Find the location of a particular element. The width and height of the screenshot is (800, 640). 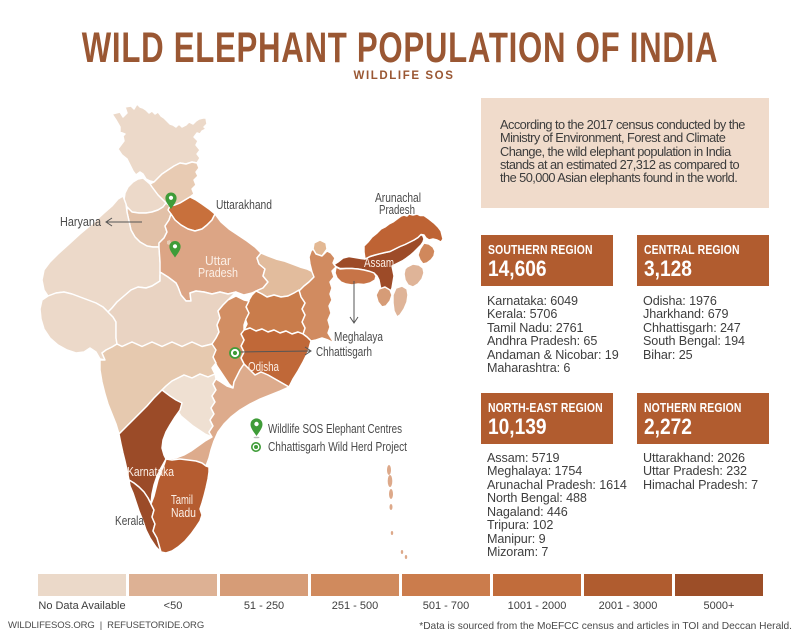

svg-text: Uttarakhand is located at coordinates (244, 205).